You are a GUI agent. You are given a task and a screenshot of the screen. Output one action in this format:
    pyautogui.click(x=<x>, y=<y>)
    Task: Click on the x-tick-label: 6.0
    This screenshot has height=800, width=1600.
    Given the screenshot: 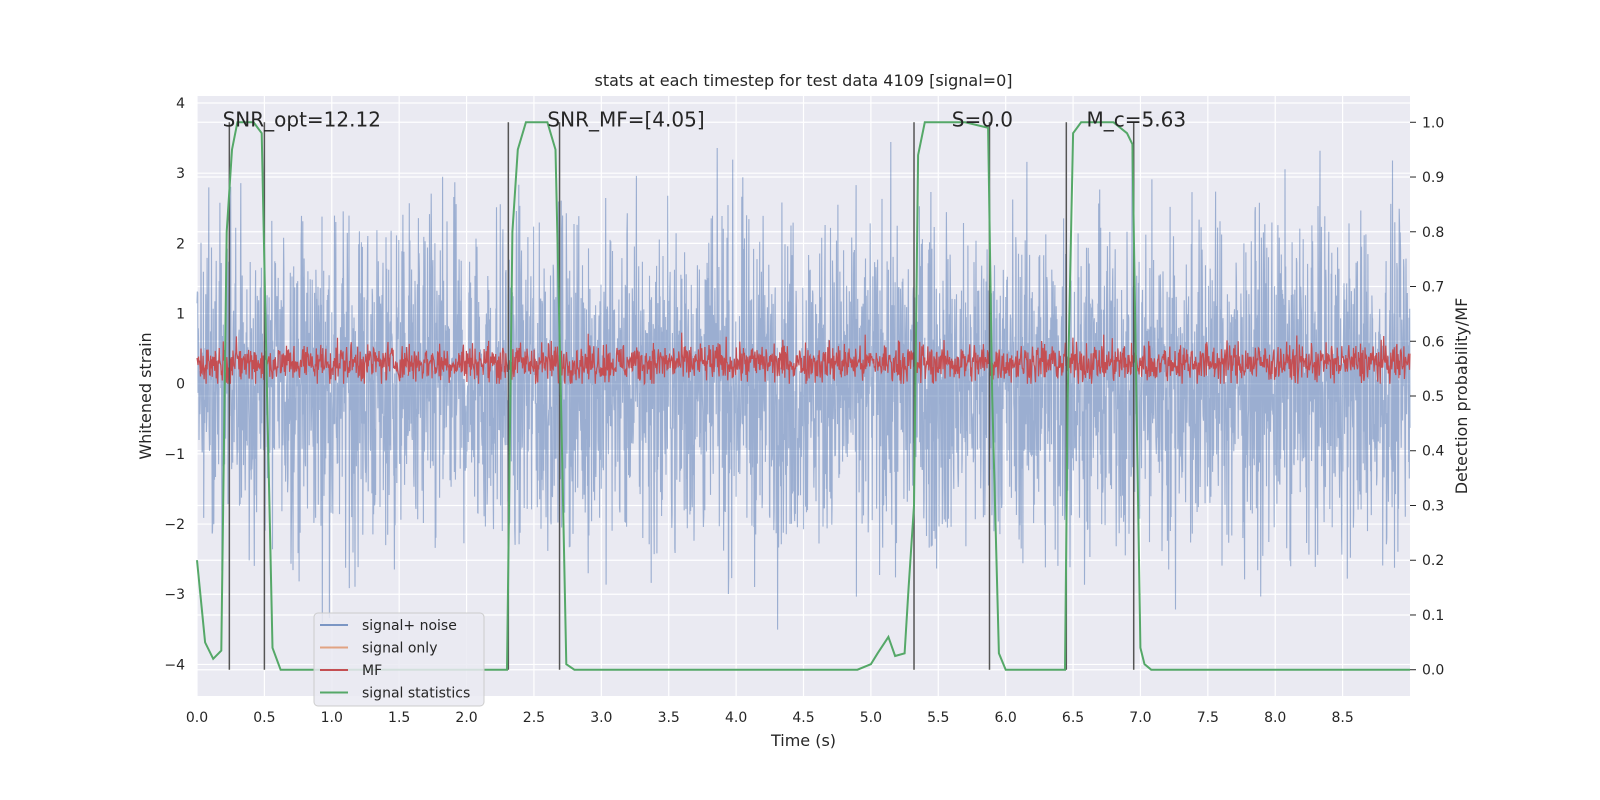 What is the action you would take?
    pyautogui.click(x=1006, y=718)
    